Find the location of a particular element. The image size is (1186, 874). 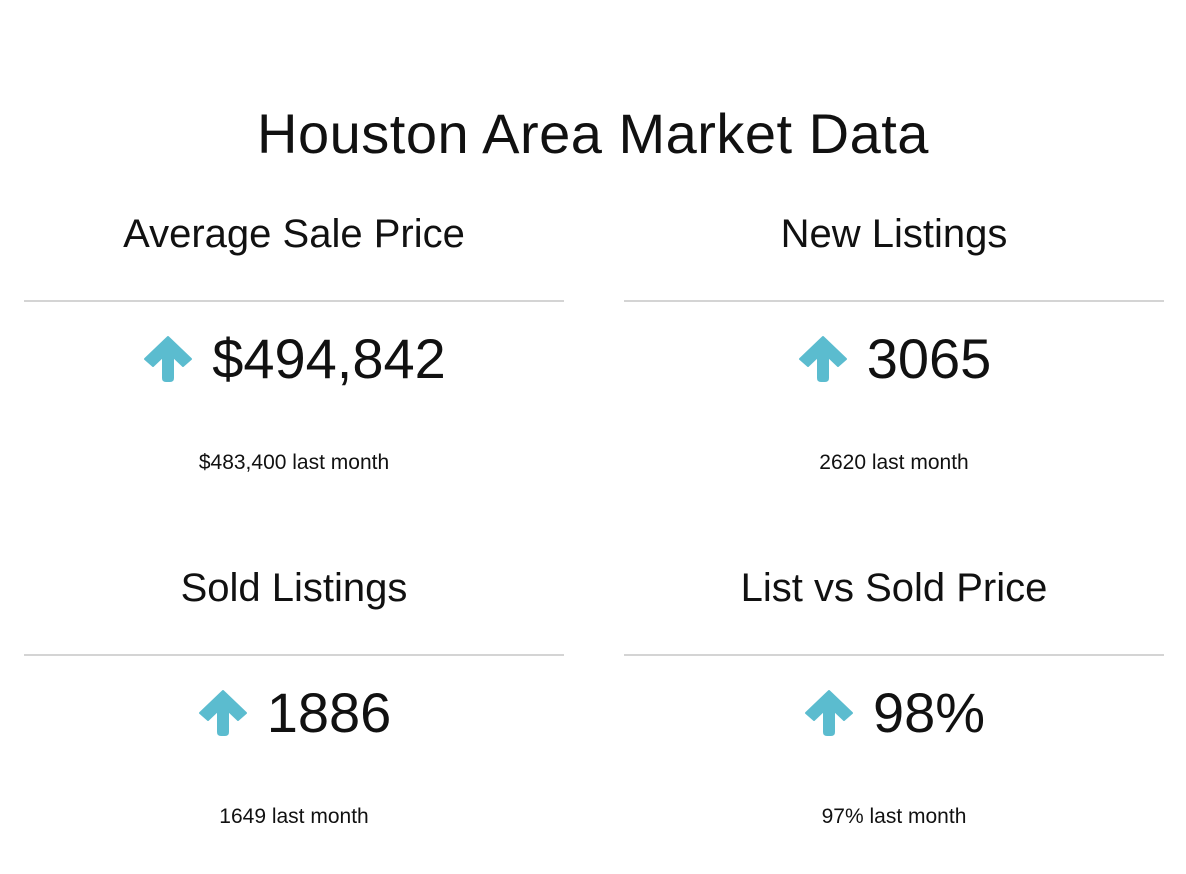

stat-value: 98% is located at coordinates (929, 712).